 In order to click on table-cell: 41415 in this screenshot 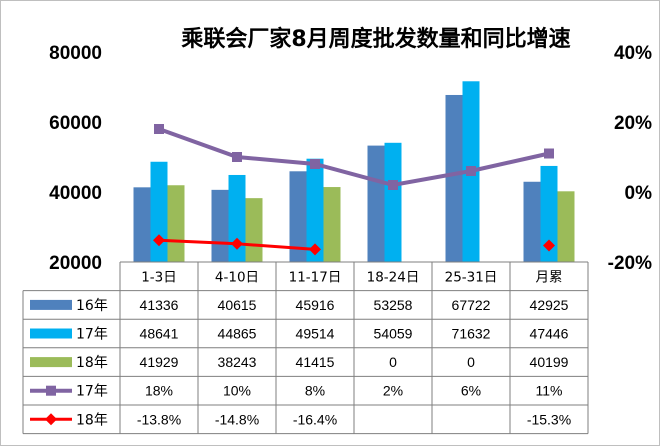, I will do `click(315, 362)`.